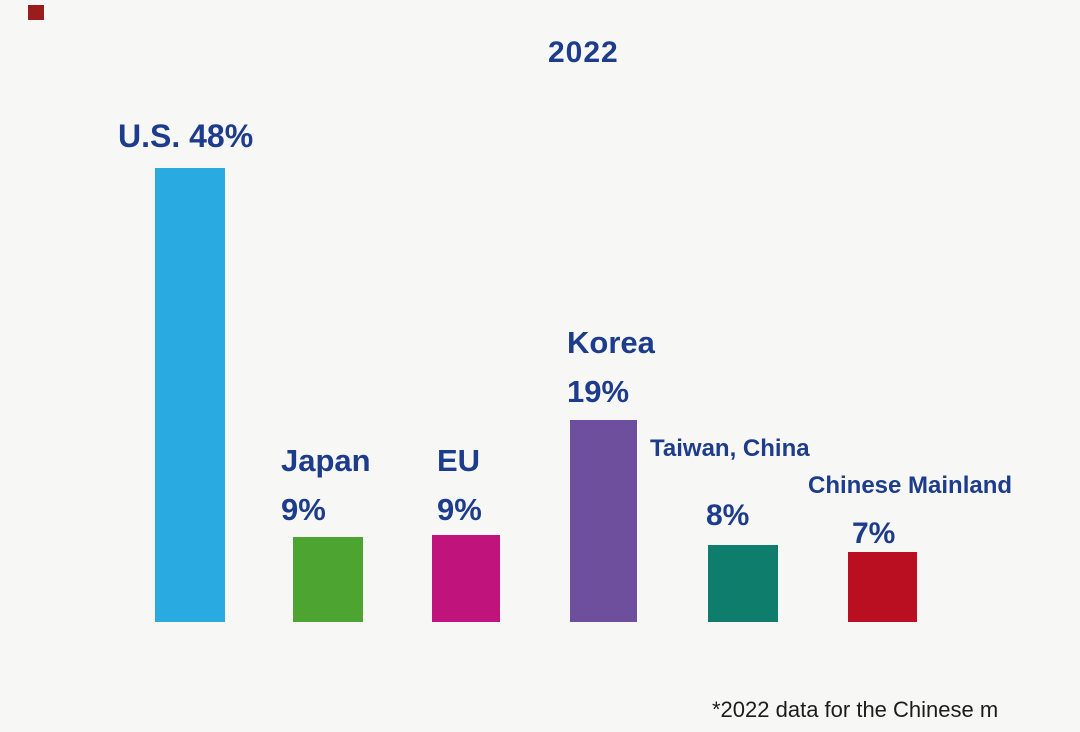  I want to click on corner-mark, so click(36, 12).